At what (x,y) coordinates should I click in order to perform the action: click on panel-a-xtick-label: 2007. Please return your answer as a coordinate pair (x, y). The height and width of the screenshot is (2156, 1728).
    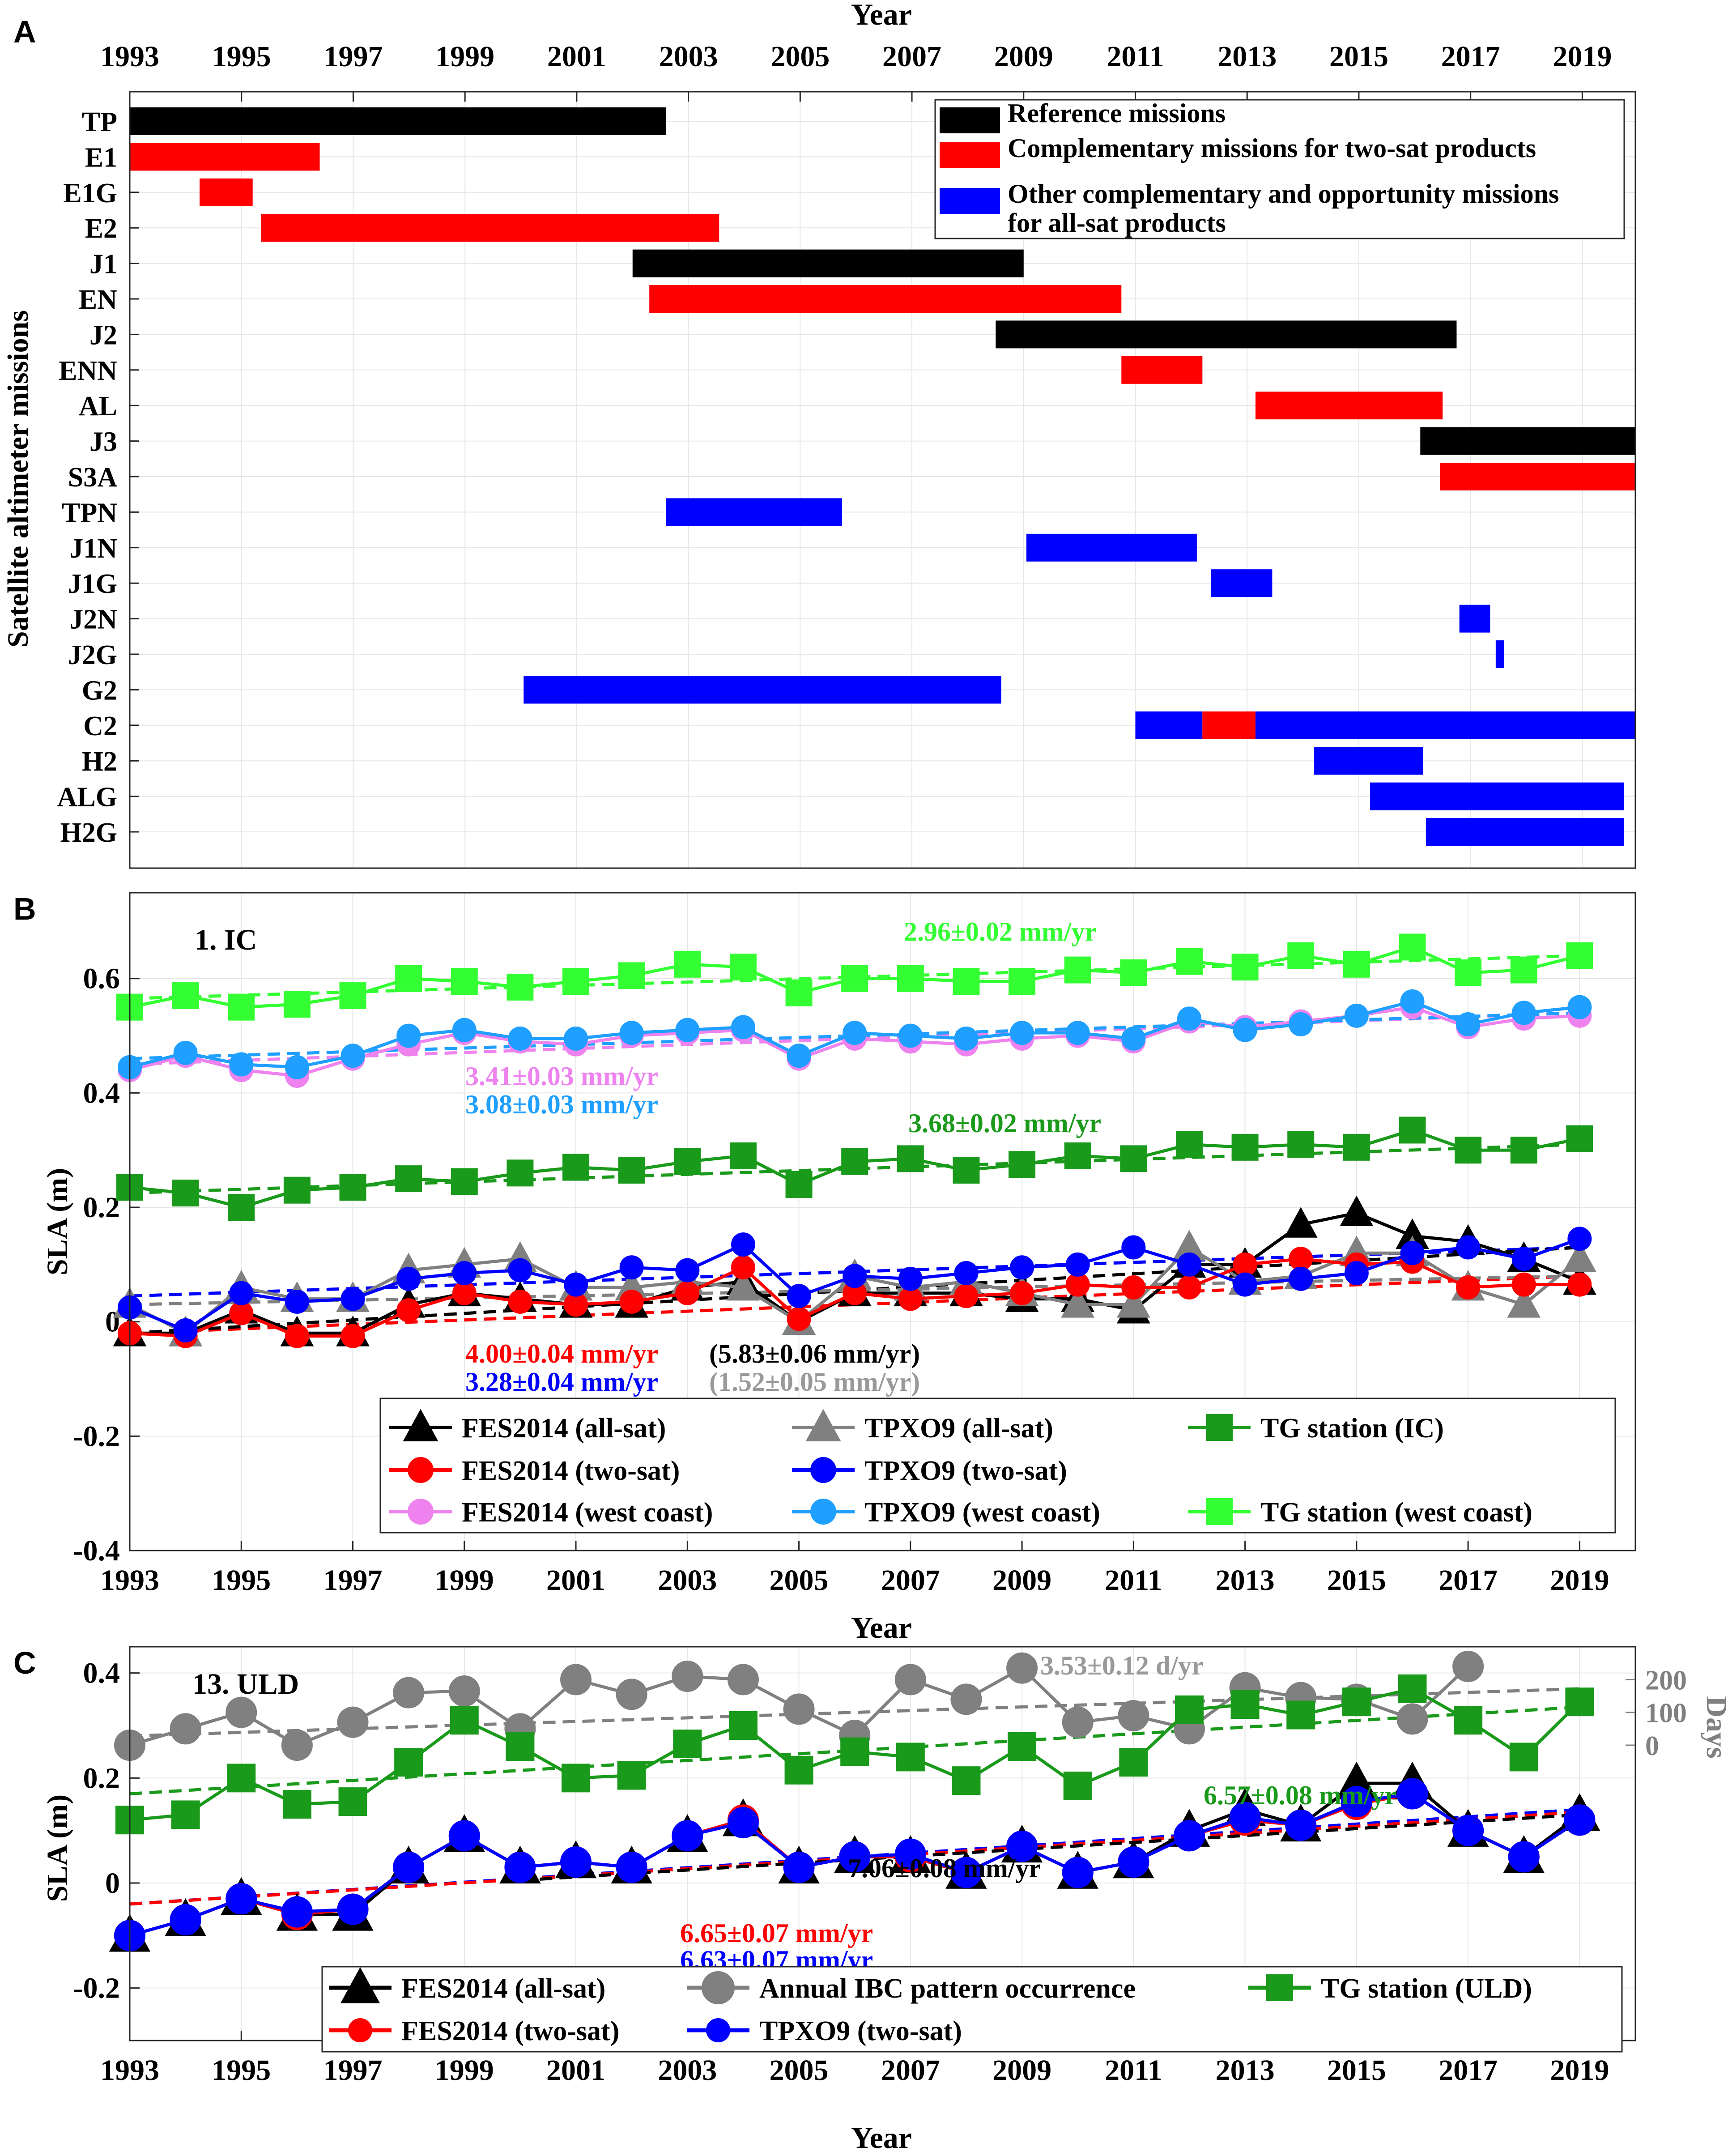
    Looking at the image, I should click on (911, 56).